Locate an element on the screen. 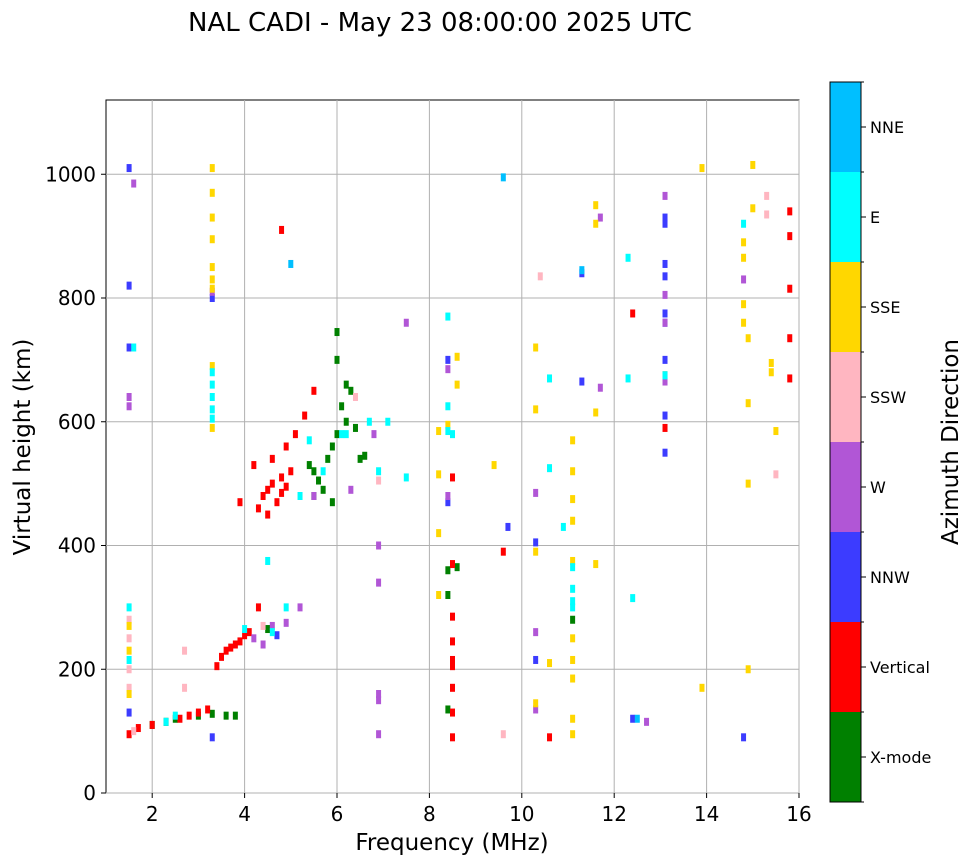  x-tick-label: 6 is located at coordinates (337, 814).